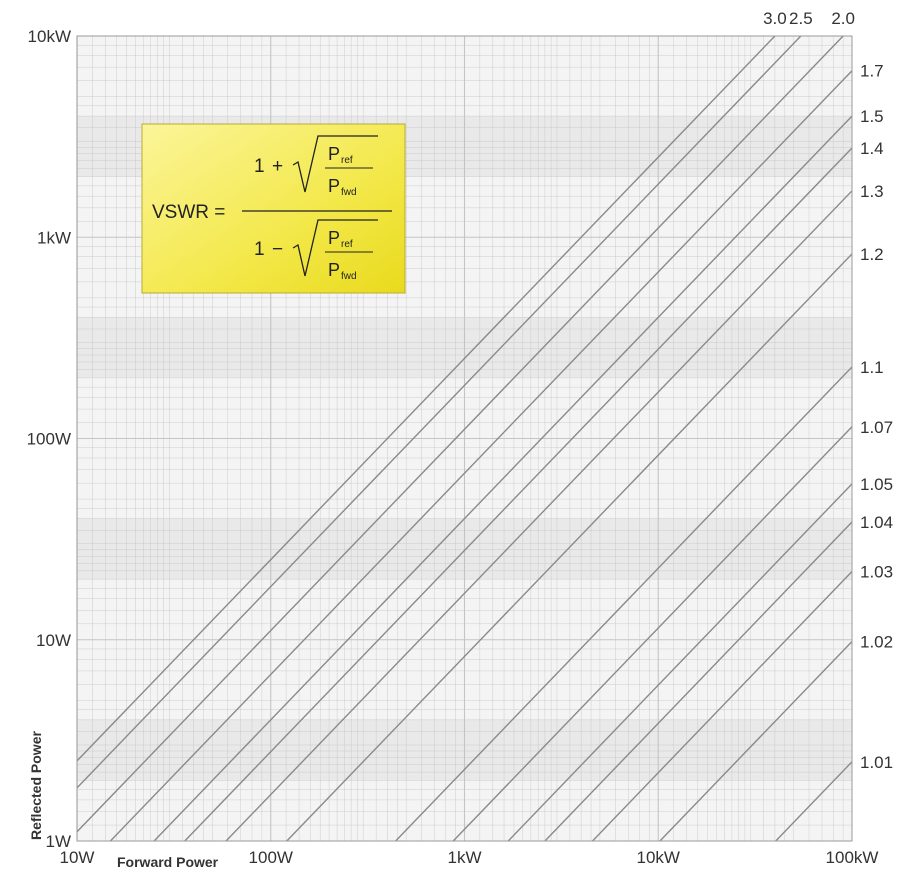  Describe the element at coordinates (876, 641) in the screenshot. I see `vswr-label: 1.02` at that location.